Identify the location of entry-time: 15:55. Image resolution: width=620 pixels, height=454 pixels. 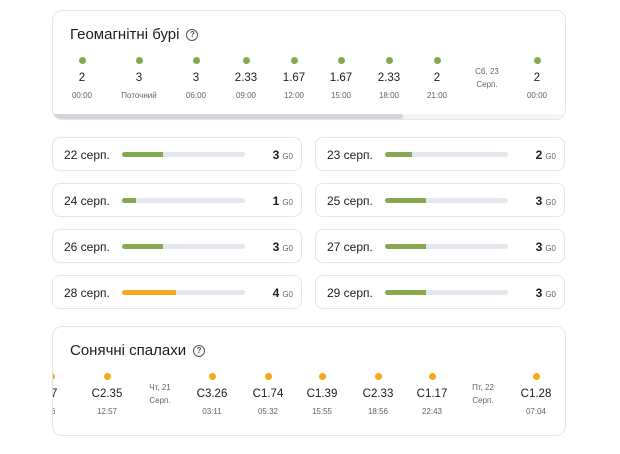
(322, 411).